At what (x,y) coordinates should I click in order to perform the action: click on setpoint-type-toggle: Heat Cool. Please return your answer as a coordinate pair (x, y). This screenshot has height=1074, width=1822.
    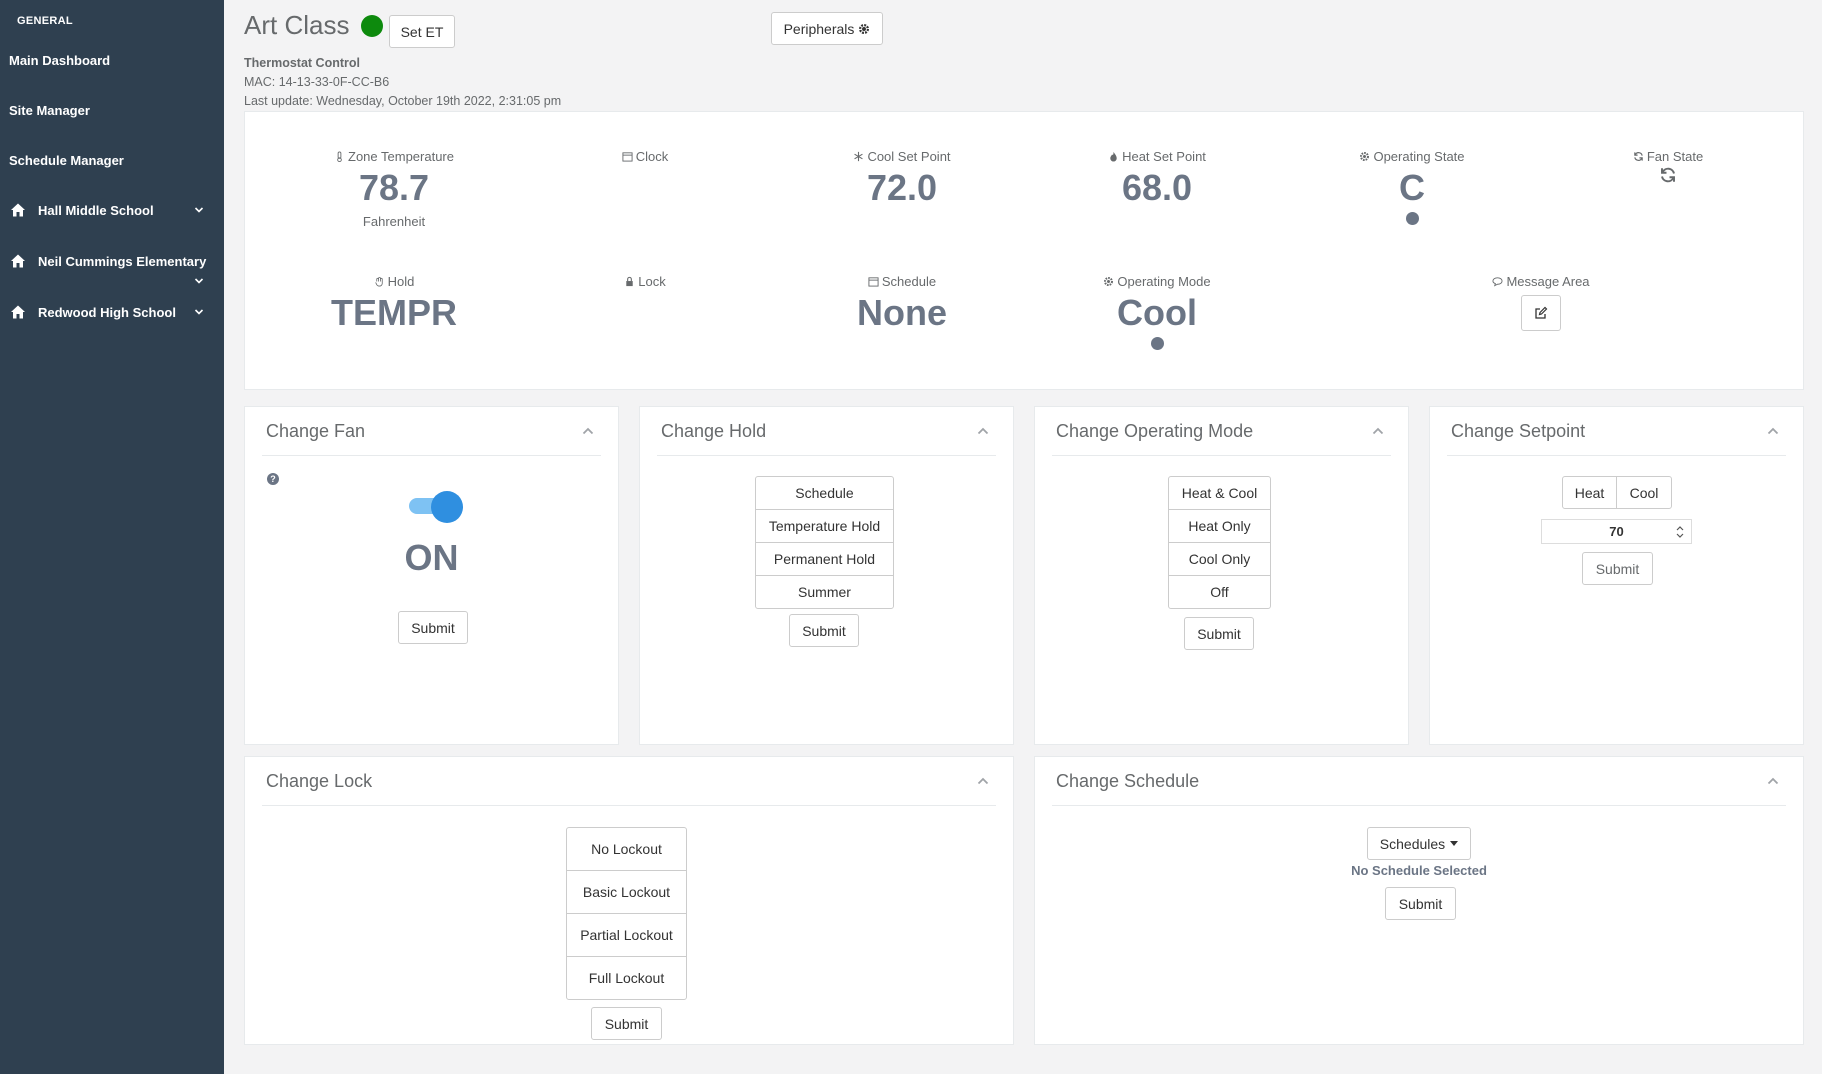
    Looking at the image, I should click on (1617, 492).